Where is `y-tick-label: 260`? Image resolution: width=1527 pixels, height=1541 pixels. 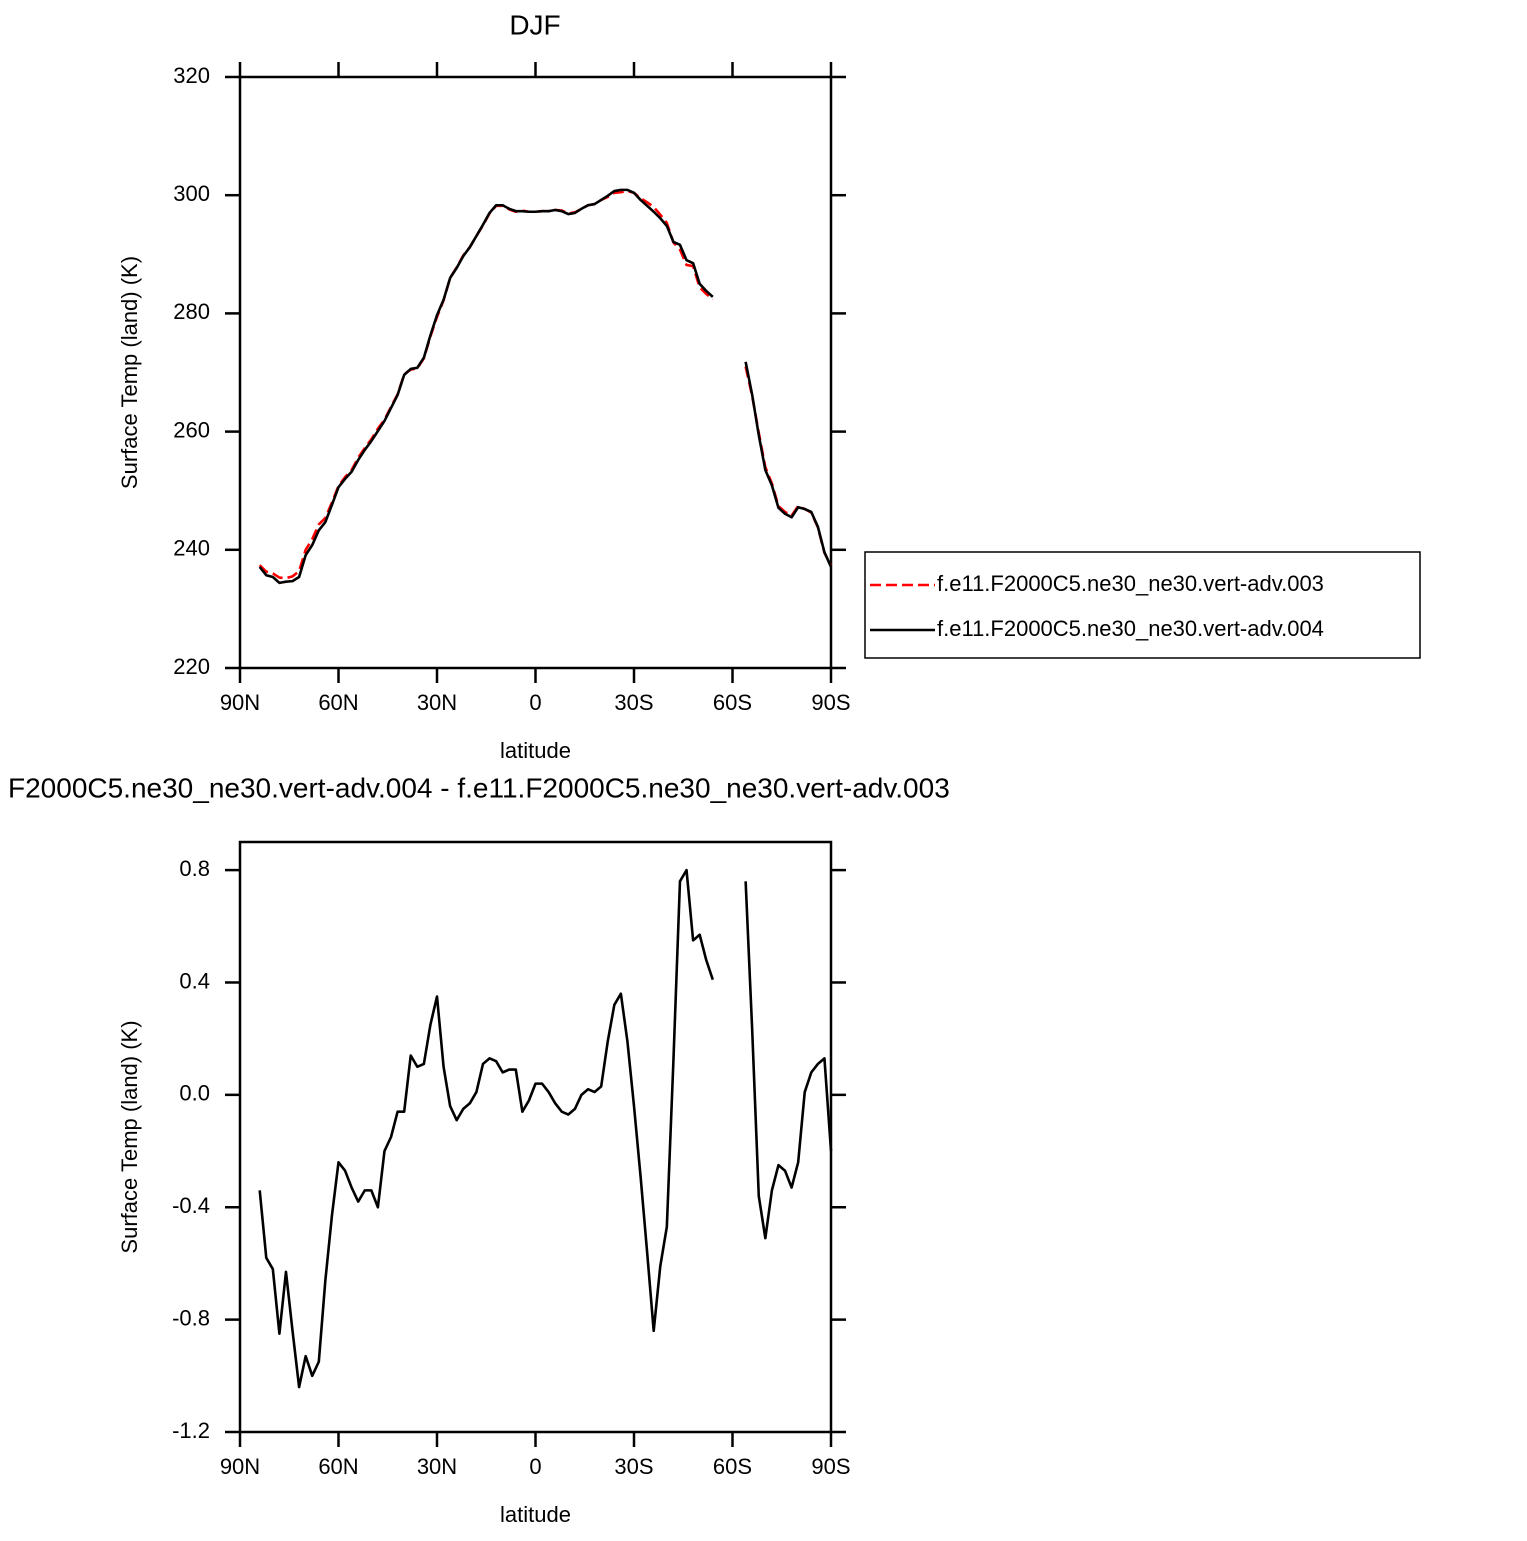
y-tick-label: 260 is located at coordinates (191, 429).